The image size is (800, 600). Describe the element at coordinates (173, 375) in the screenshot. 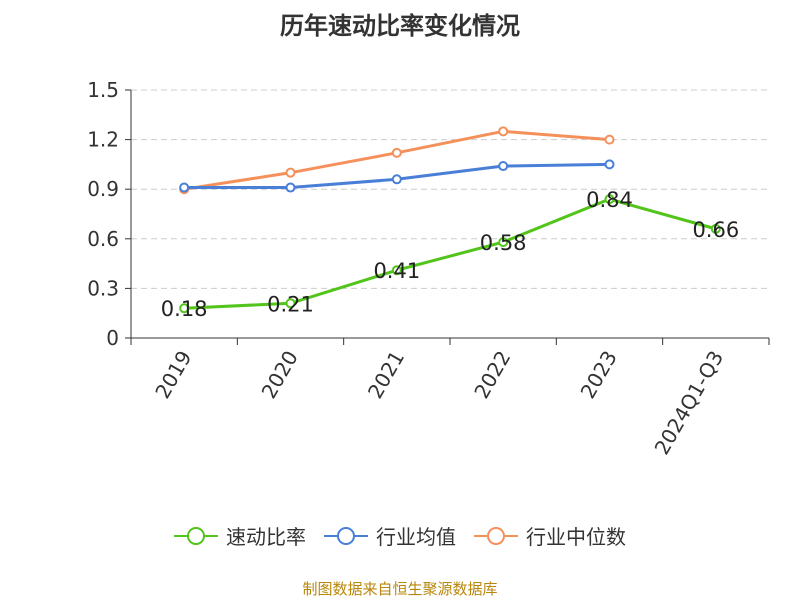

I see `x-tick-label: 2019` at that location.